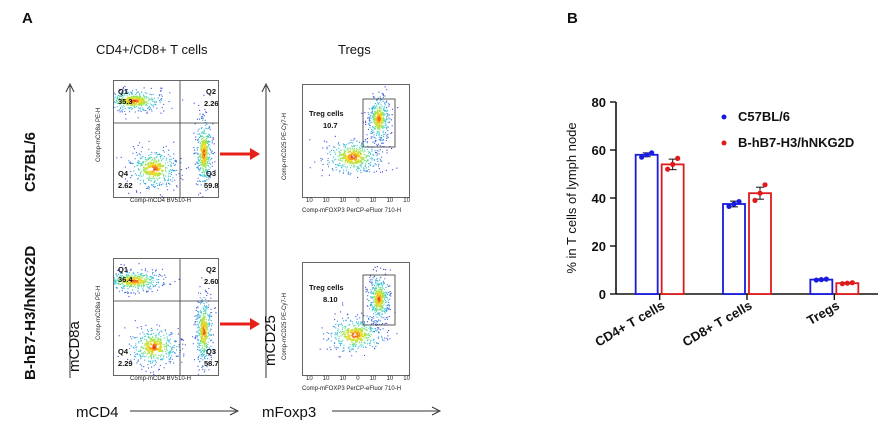  I want to click on treg-x-label-bottom: Comp-mFOXP3 PerCP-eFluor 710-H, so click(352, 389).